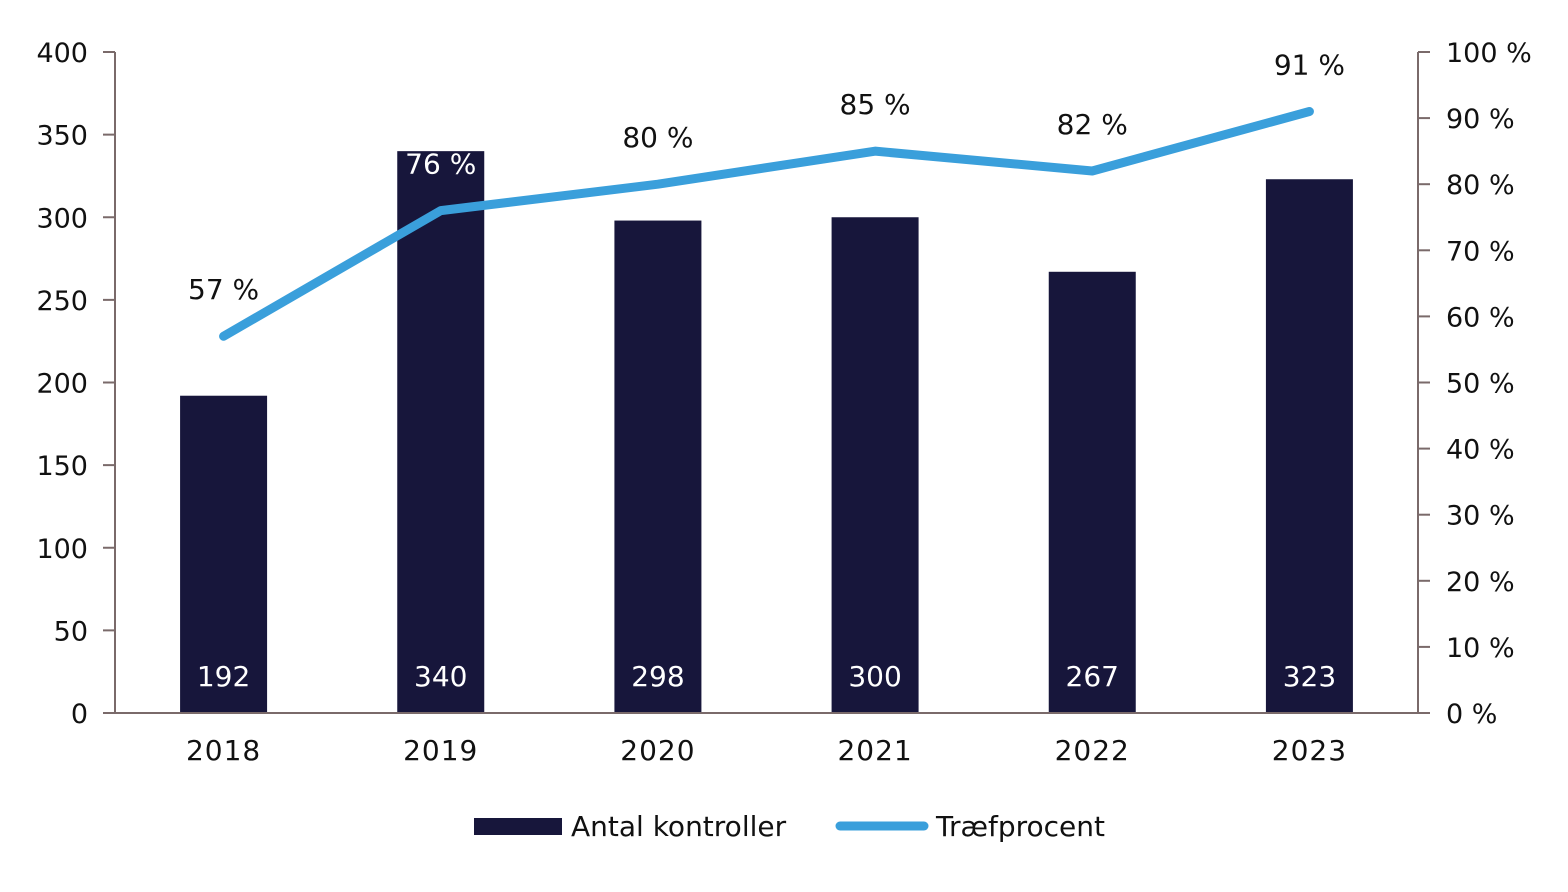 This screenshot has width=1568, height=892. Describe the element at coordinates (1480, 516) in the screenshot. I see `right-tick-label: 30 %` at that location.